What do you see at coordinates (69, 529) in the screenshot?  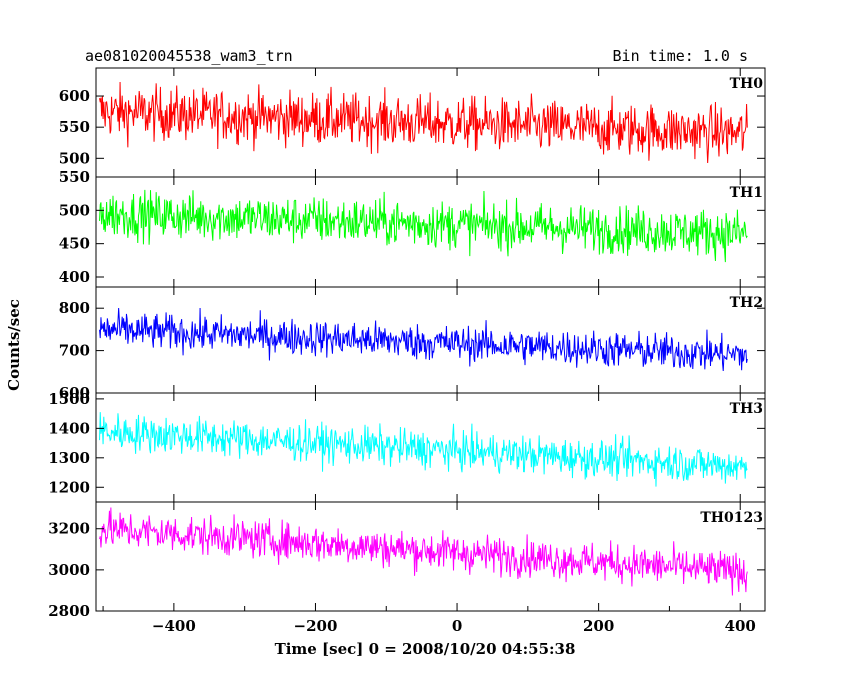 I see `y-tick-label: 3200` at bounding box center [69, 529].